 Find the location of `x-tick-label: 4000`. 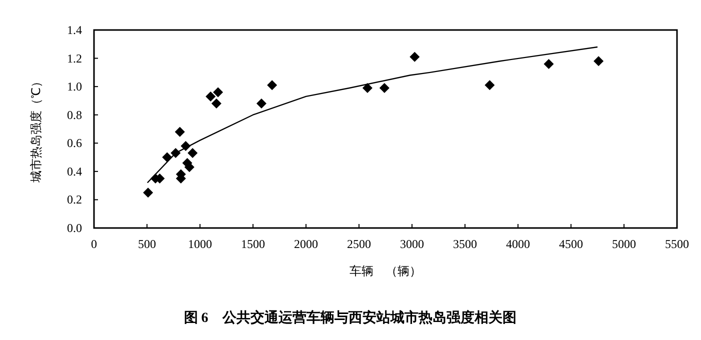

x-tick-label: 4000 is located at coordinates (518, 244).